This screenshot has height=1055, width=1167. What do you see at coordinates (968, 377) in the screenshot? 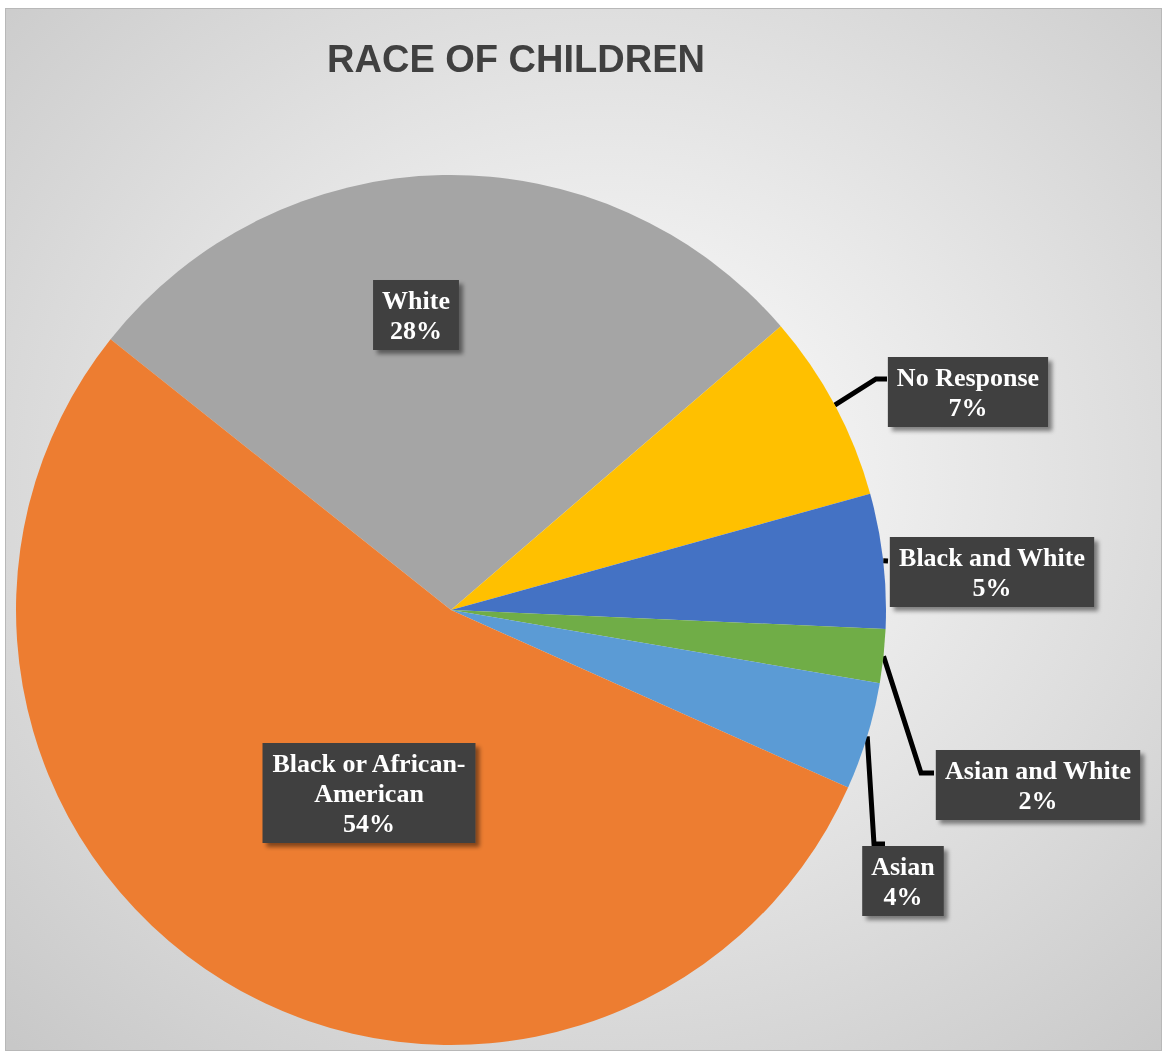
I see `slice-label: No Response` at bounding box center [968, 377].